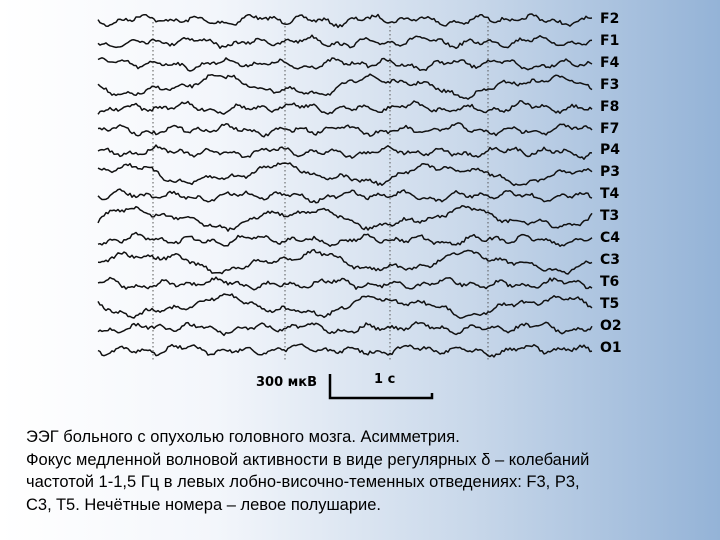 This screenshot has height=540, width=720. Describe the element at coordinates (345, 86) in the screenshot. I see `eeg-trace-f3` at that location.